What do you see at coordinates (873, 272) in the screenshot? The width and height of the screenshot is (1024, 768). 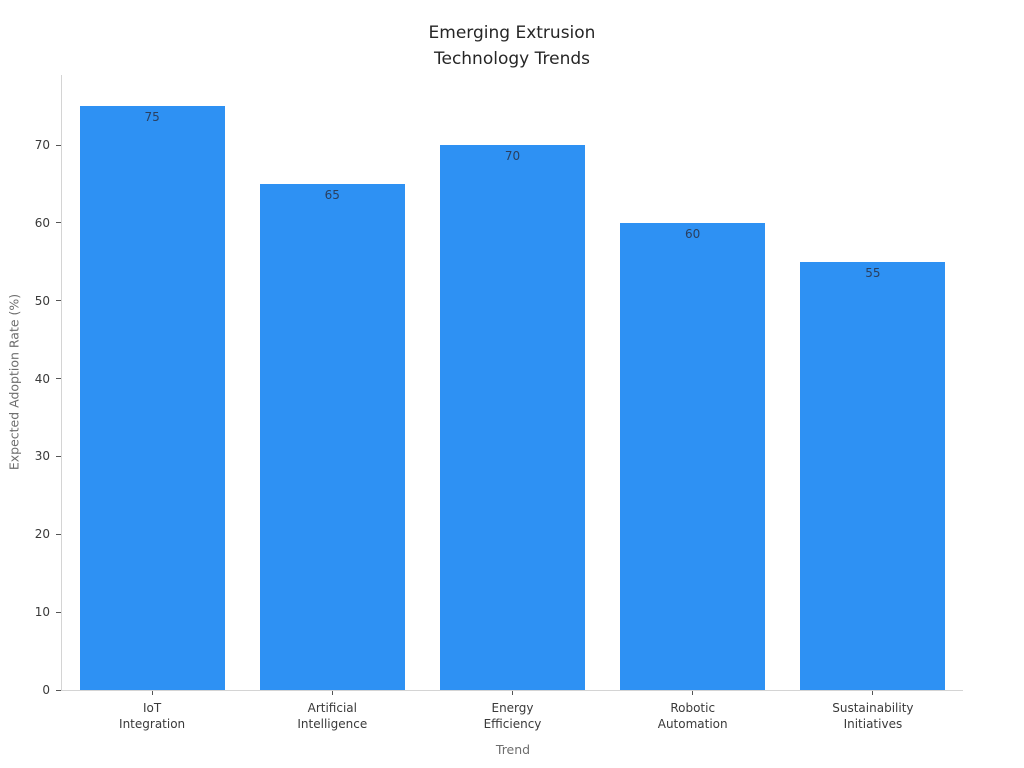 I see `bar-value-label: 55` at bounding box center [873, 272].